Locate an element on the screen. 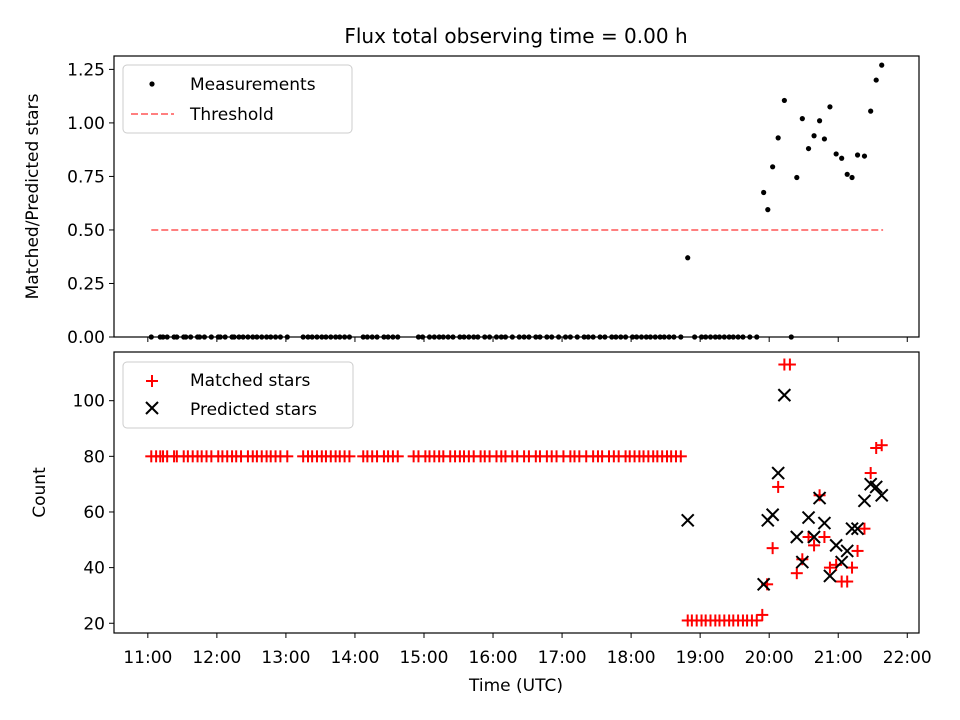  x-tick-label: 13:00 is located at coordinates (285, 658).